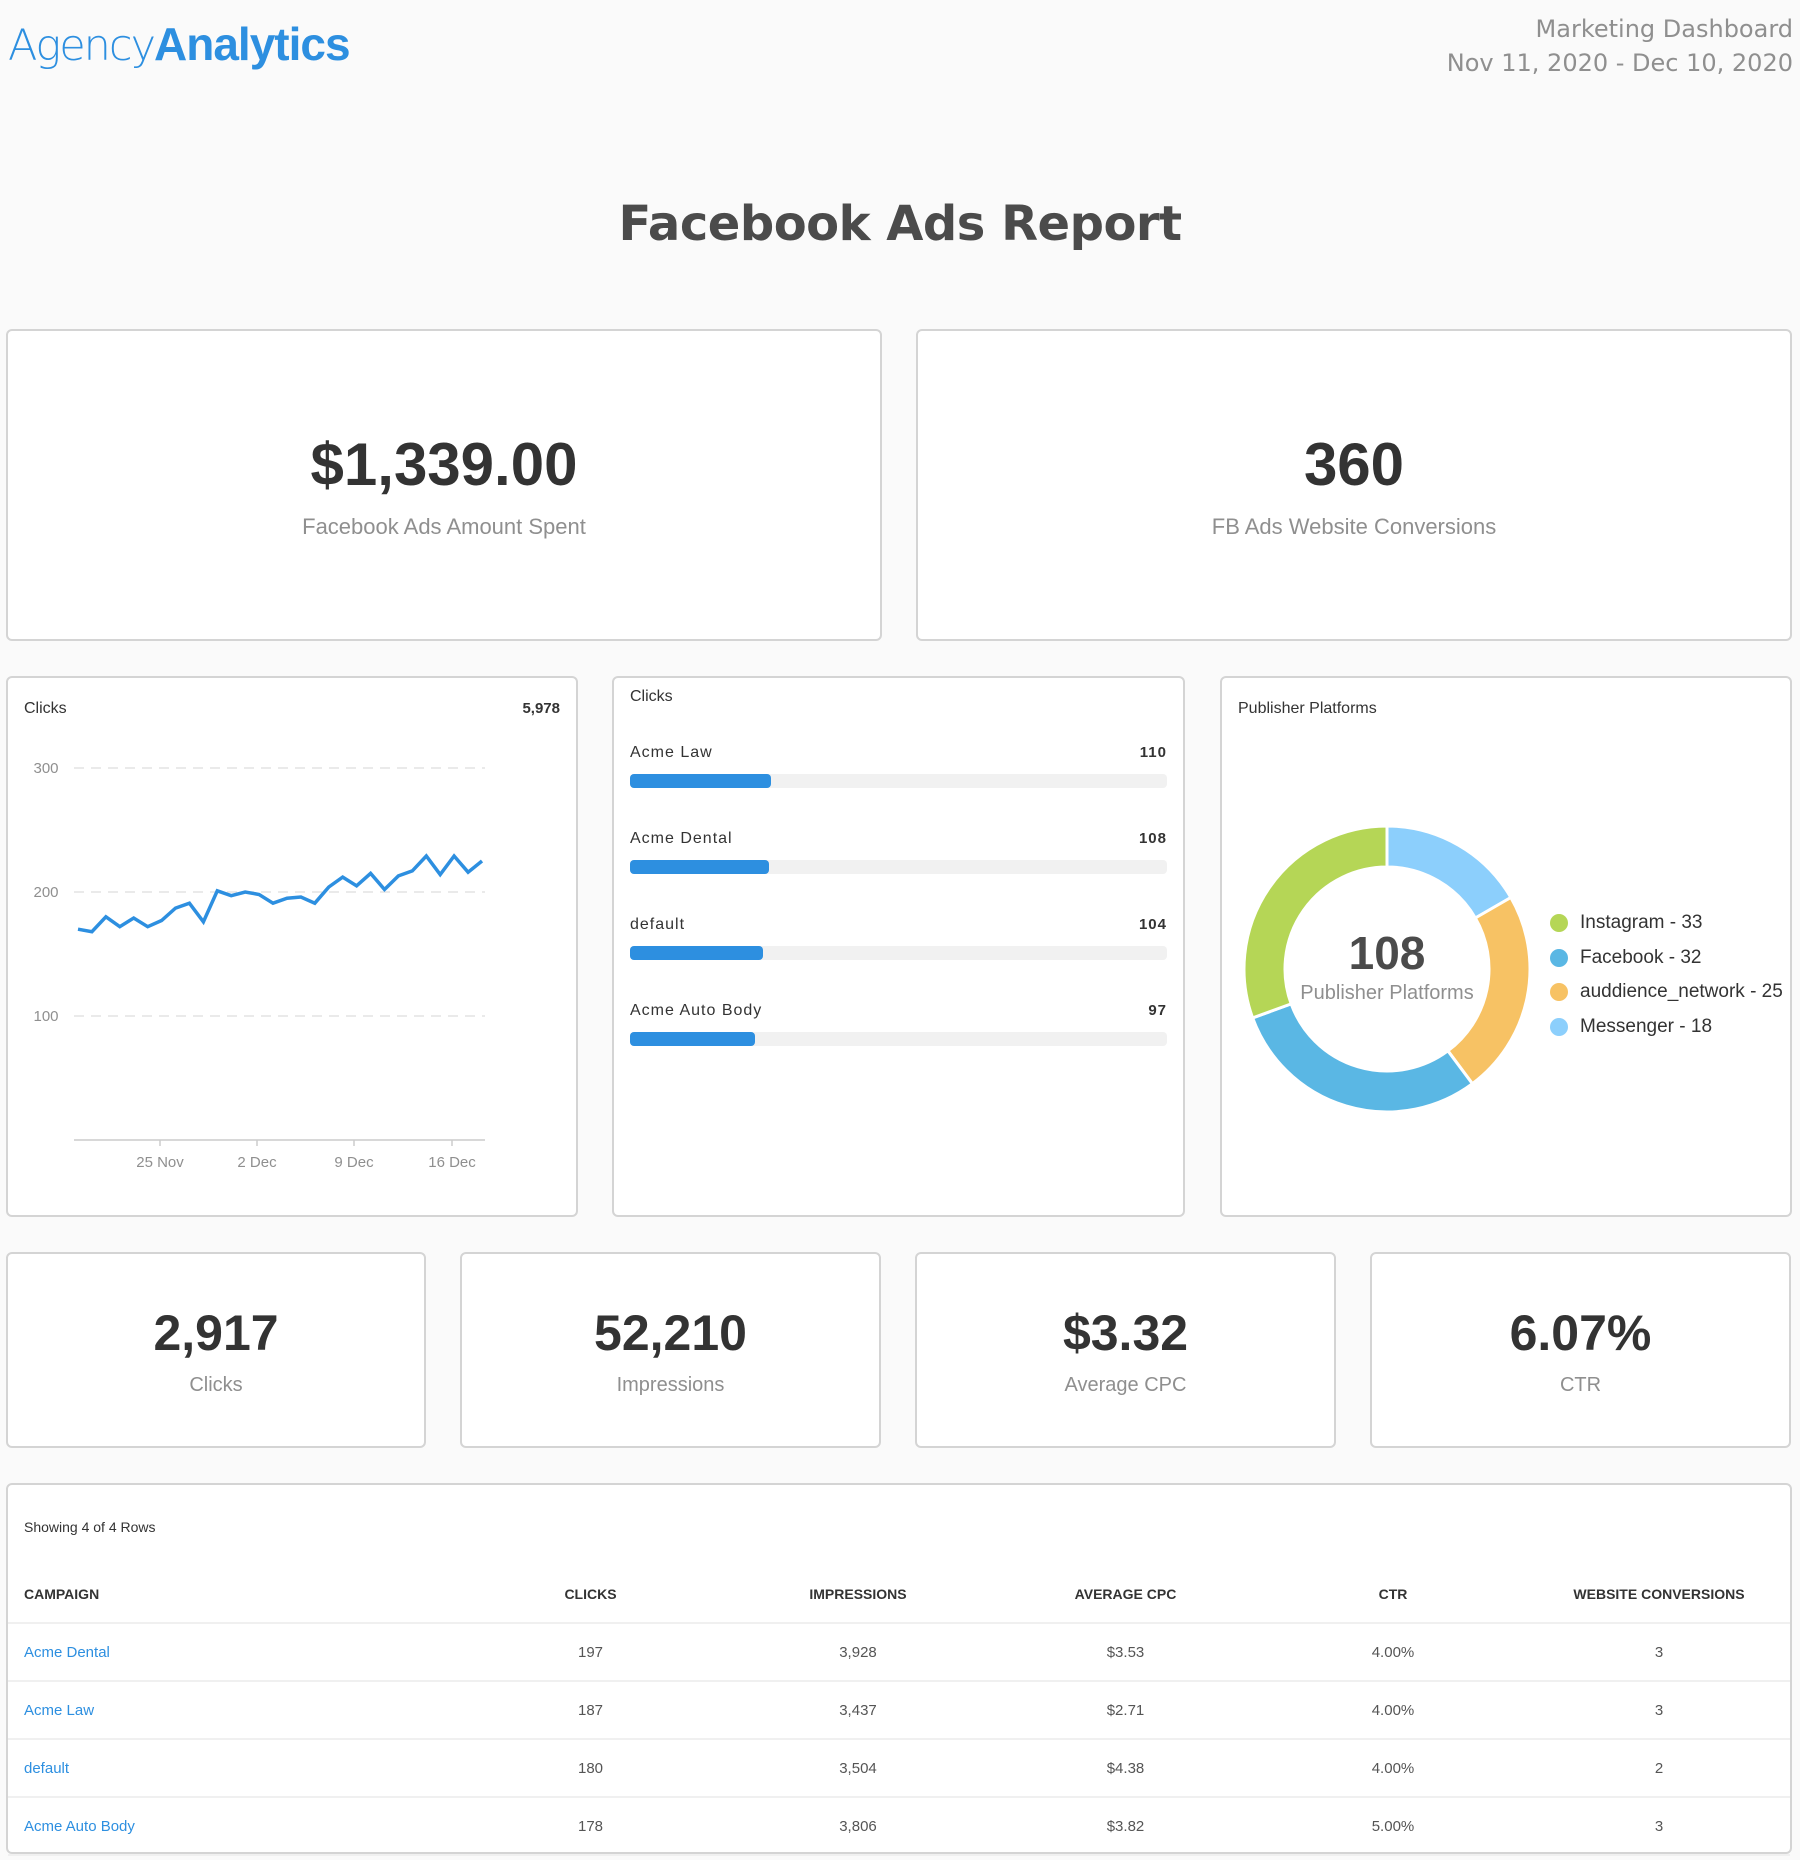 The width and height of the screenshot is (1800, 1860). I want to click on dashboard-name: Marketing Dashboard, so click(1664, 29).